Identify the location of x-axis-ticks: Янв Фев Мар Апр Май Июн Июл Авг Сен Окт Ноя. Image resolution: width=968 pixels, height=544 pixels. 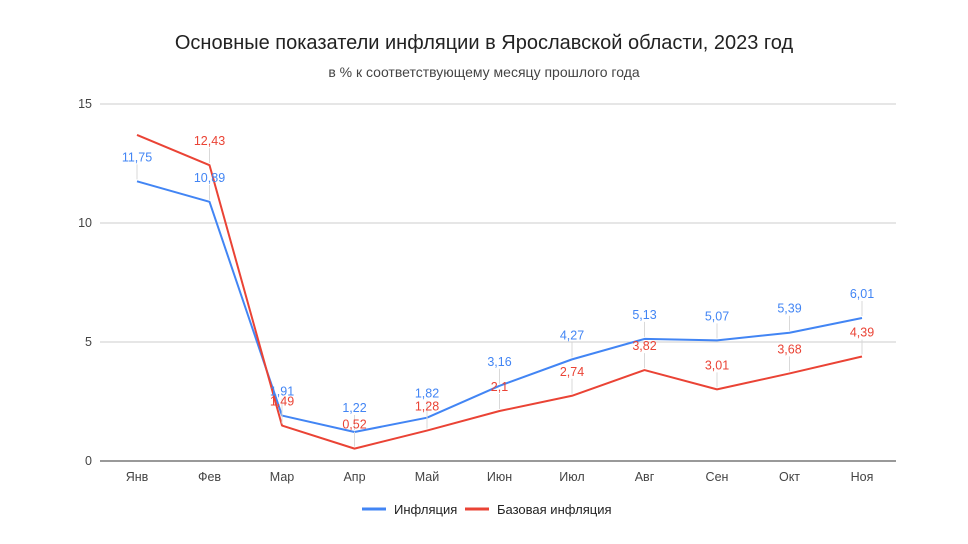
(500, 477).